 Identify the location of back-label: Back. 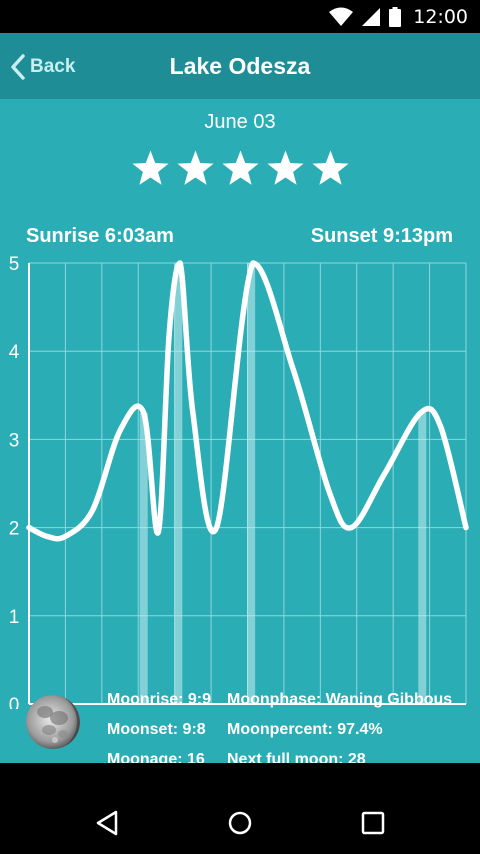
(53, 66).